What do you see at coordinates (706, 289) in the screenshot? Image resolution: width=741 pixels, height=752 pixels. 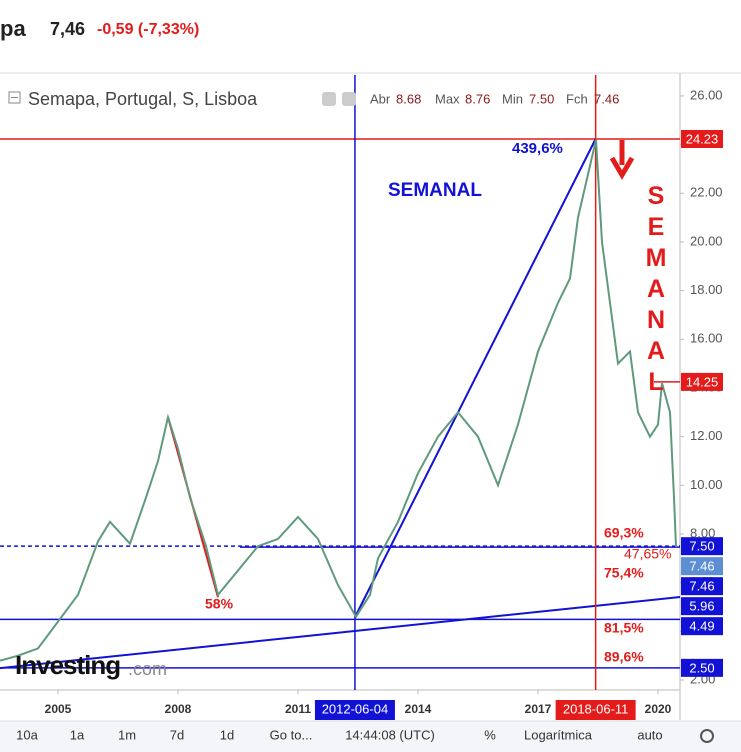 I see `y-tick-label: 18.00` at bounding box center [706, 289].